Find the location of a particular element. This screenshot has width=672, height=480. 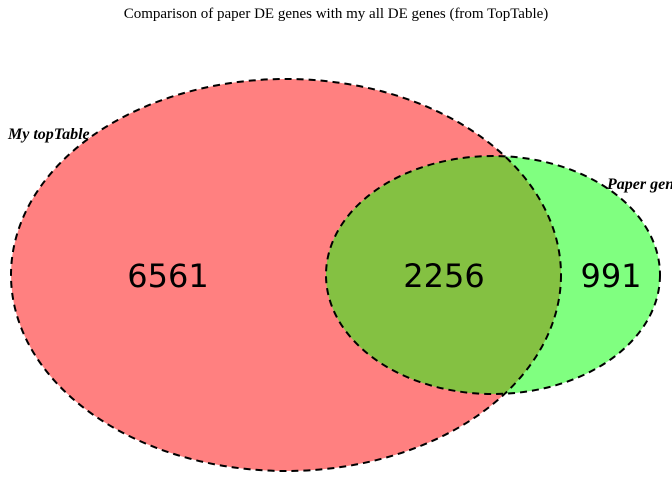

count-overlap: 2256 is located at coordinates (443, 276).